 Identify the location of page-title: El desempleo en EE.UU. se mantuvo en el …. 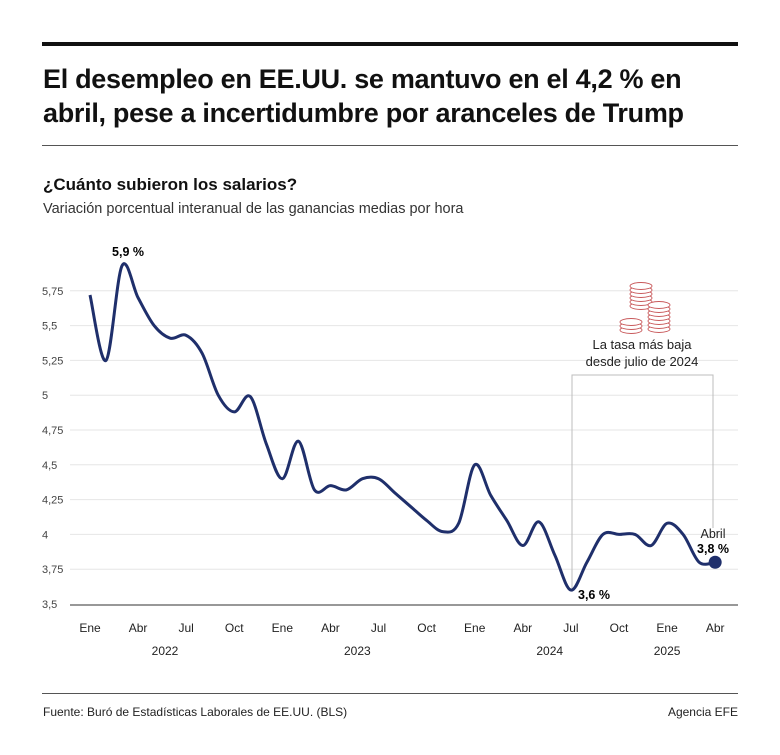
(363, 96).